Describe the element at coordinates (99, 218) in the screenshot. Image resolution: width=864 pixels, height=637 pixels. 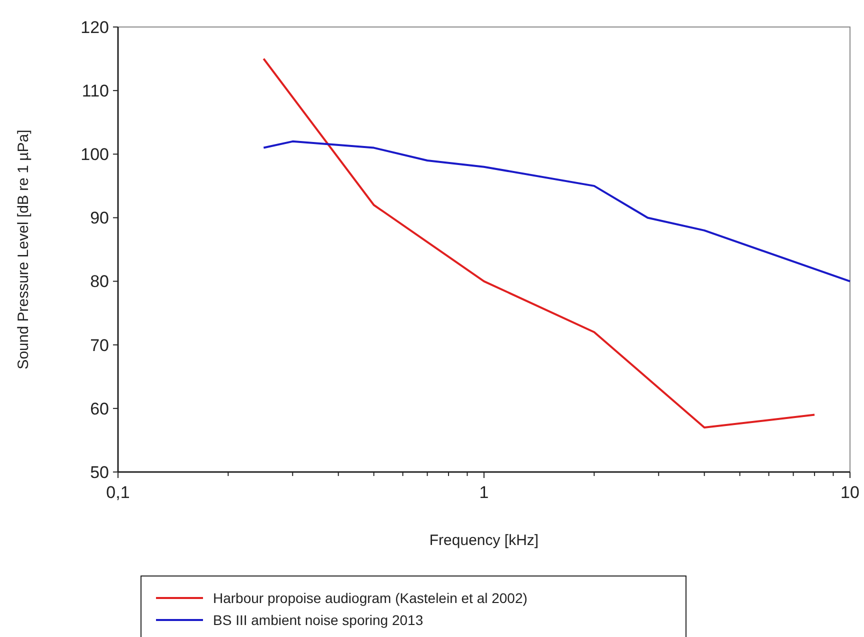
I see `y-tick-label: 90` at that location.